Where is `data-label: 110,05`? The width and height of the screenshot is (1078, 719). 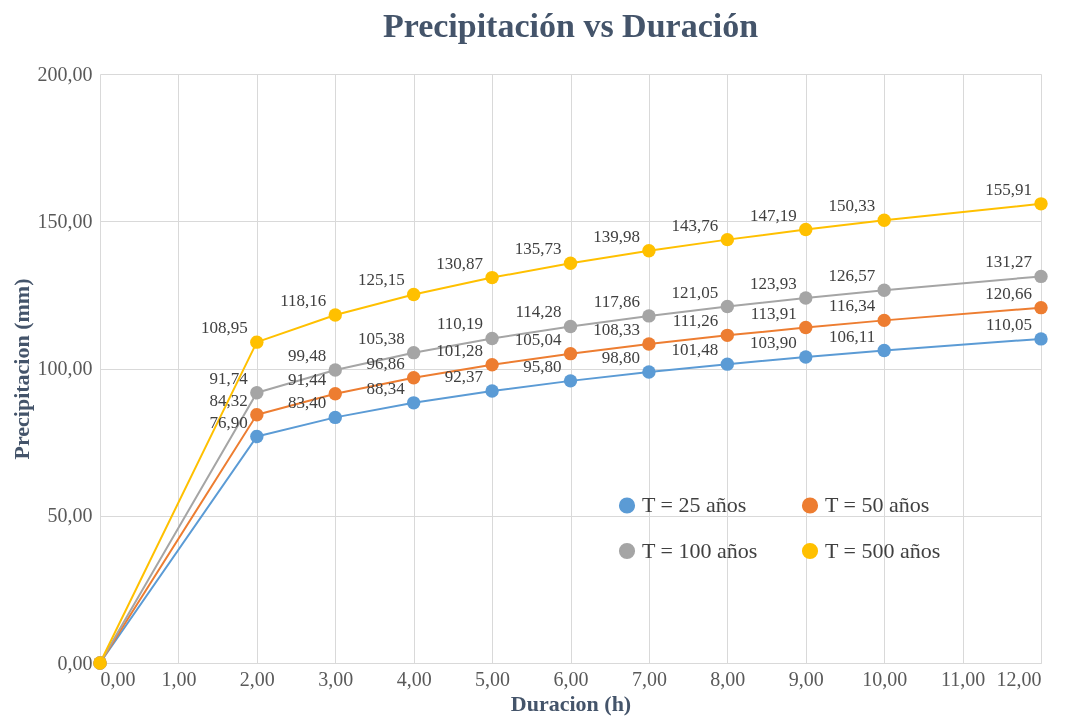
data-label: 110,05 is located at coordinates (1008, 324).